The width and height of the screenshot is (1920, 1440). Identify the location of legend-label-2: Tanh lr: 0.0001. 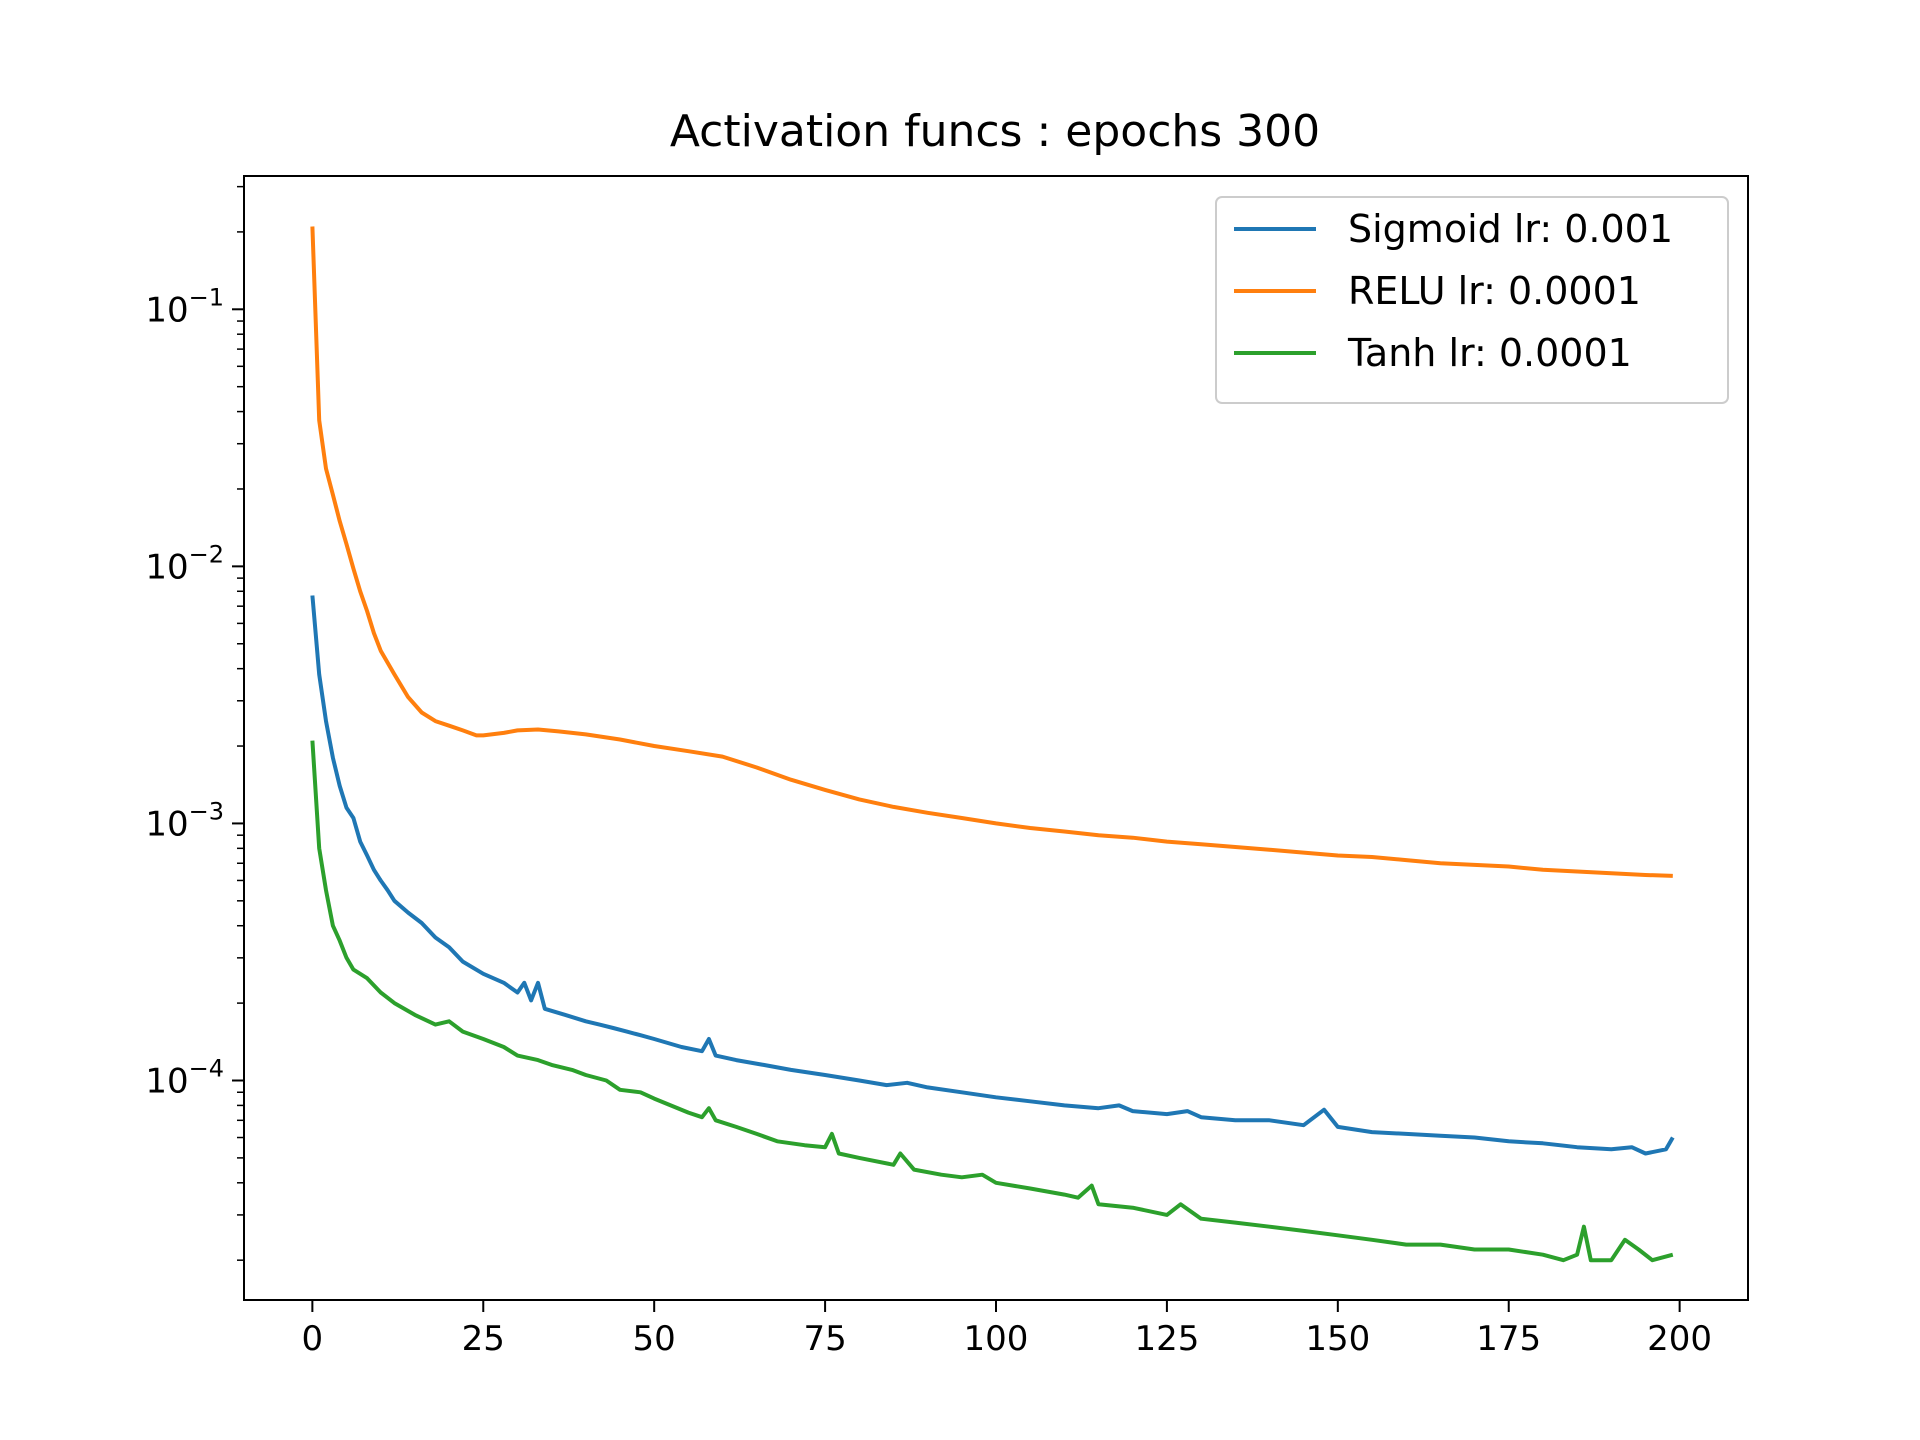
(1489, 353).